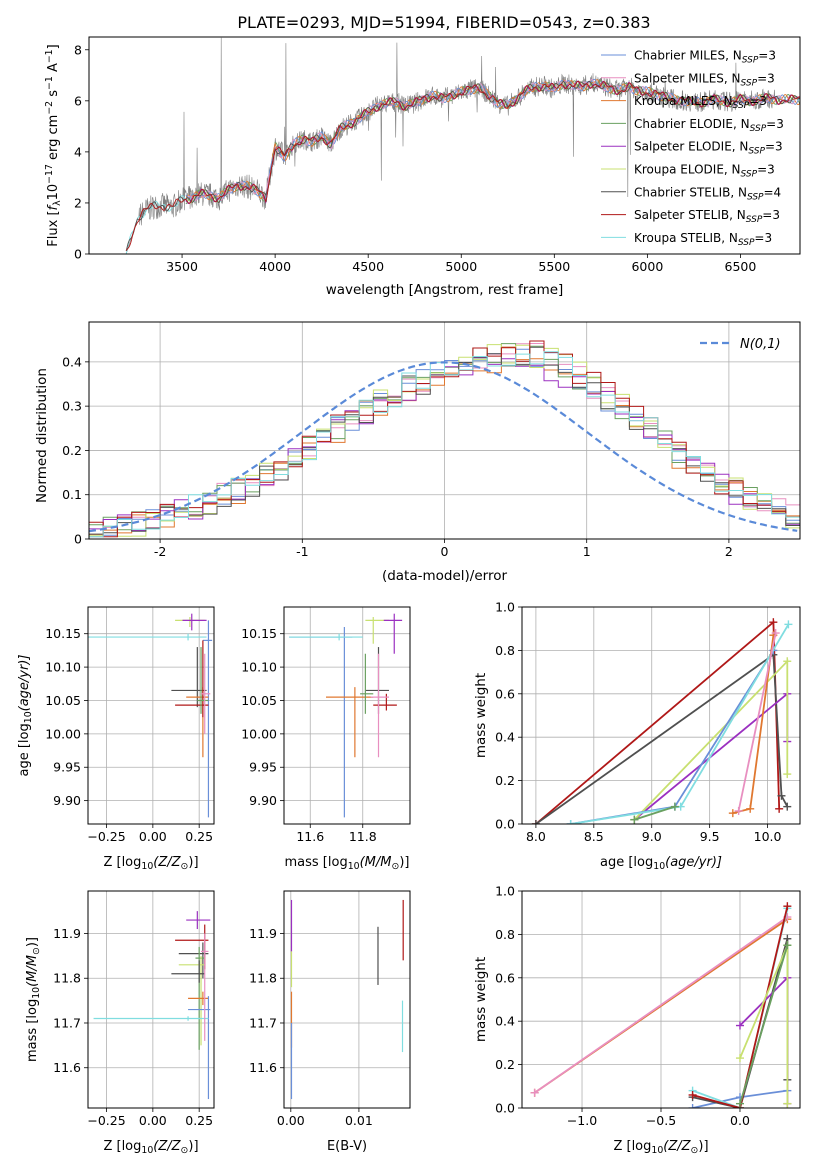 The width and height of the screenshot is (819, 1170). Describe the element at coordinates (67, 978) in the screenshot. I see `y-tick-label: 11.8` at that location.